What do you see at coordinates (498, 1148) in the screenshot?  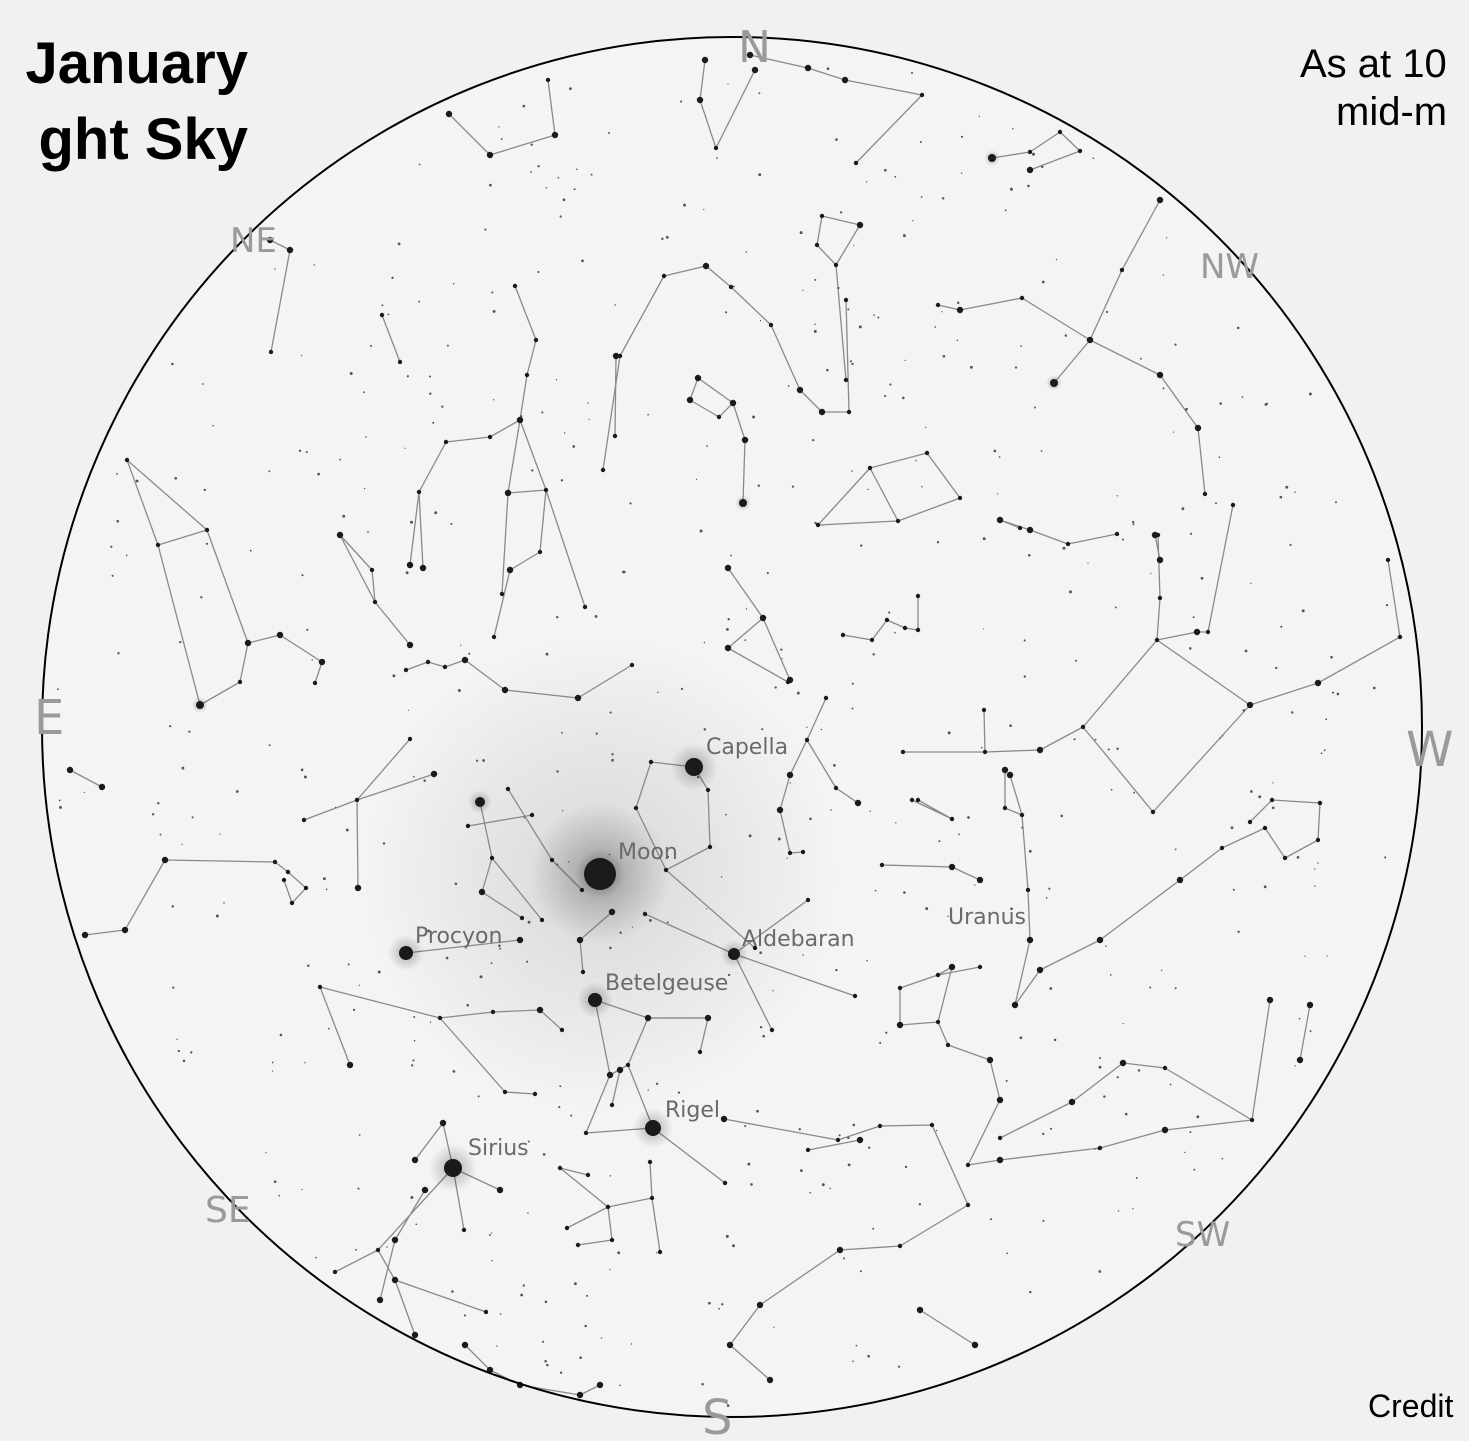 I see `label-sirius: Sirius` at bounding box center [498, 1148].